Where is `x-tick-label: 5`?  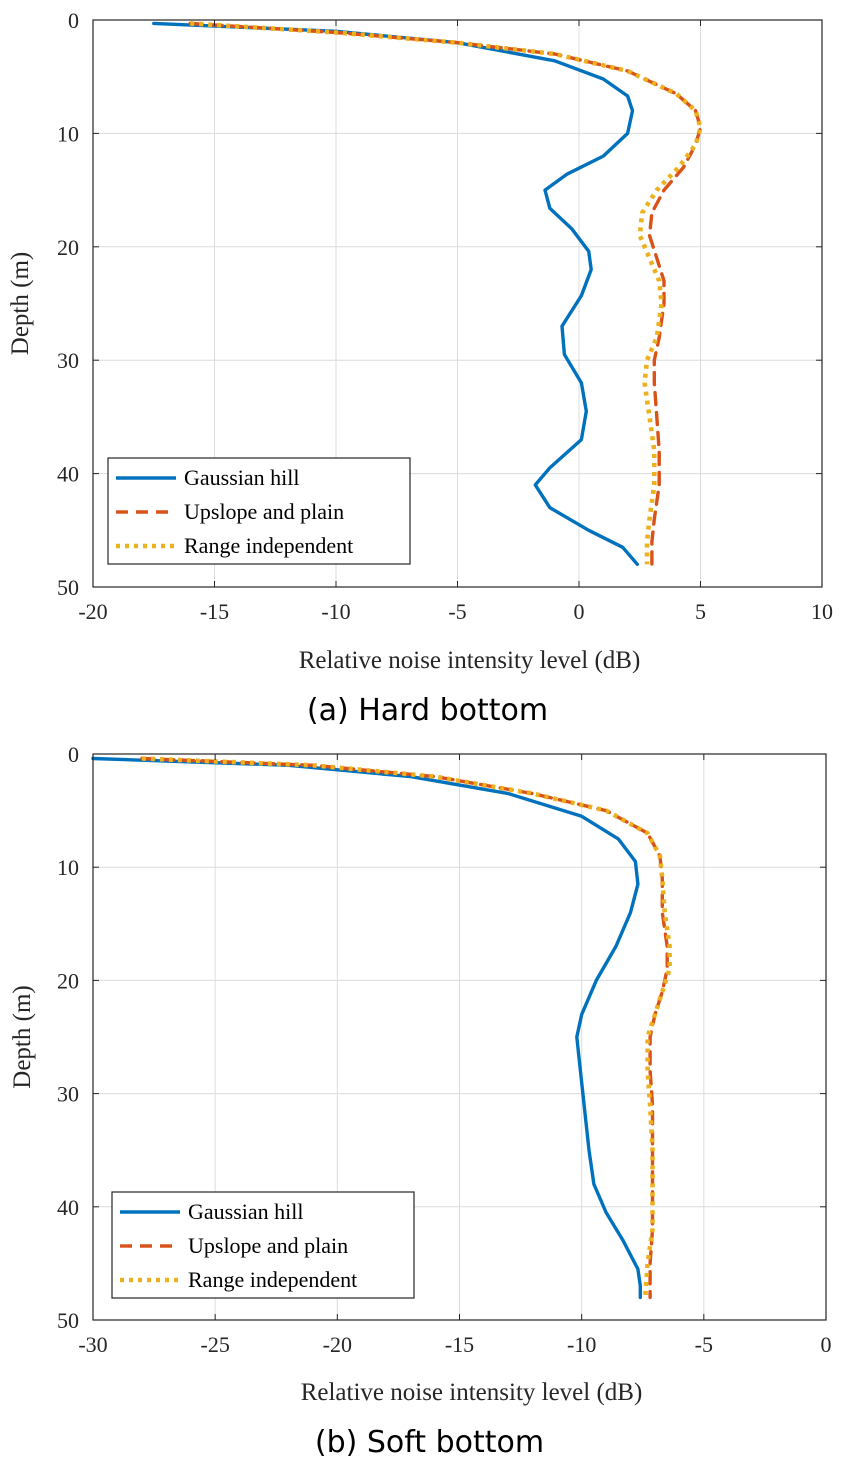
x-tick-label: 5 is located at coordinates (700, 611).